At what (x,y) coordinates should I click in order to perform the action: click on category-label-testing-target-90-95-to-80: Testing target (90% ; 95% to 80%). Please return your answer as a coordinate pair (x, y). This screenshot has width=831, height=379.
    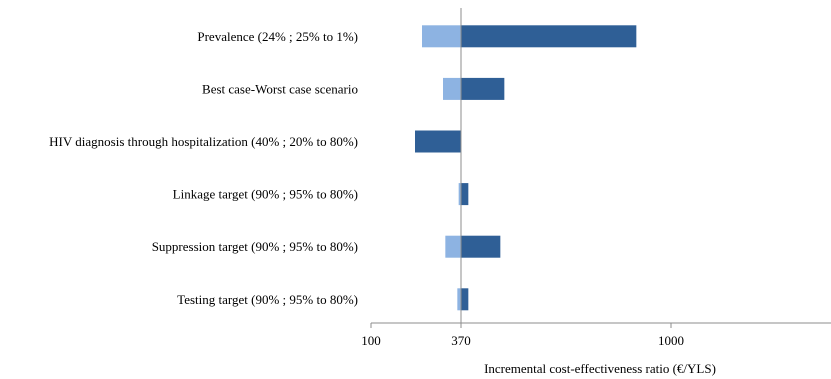
    Looking at the image, I should click on (267, 299).